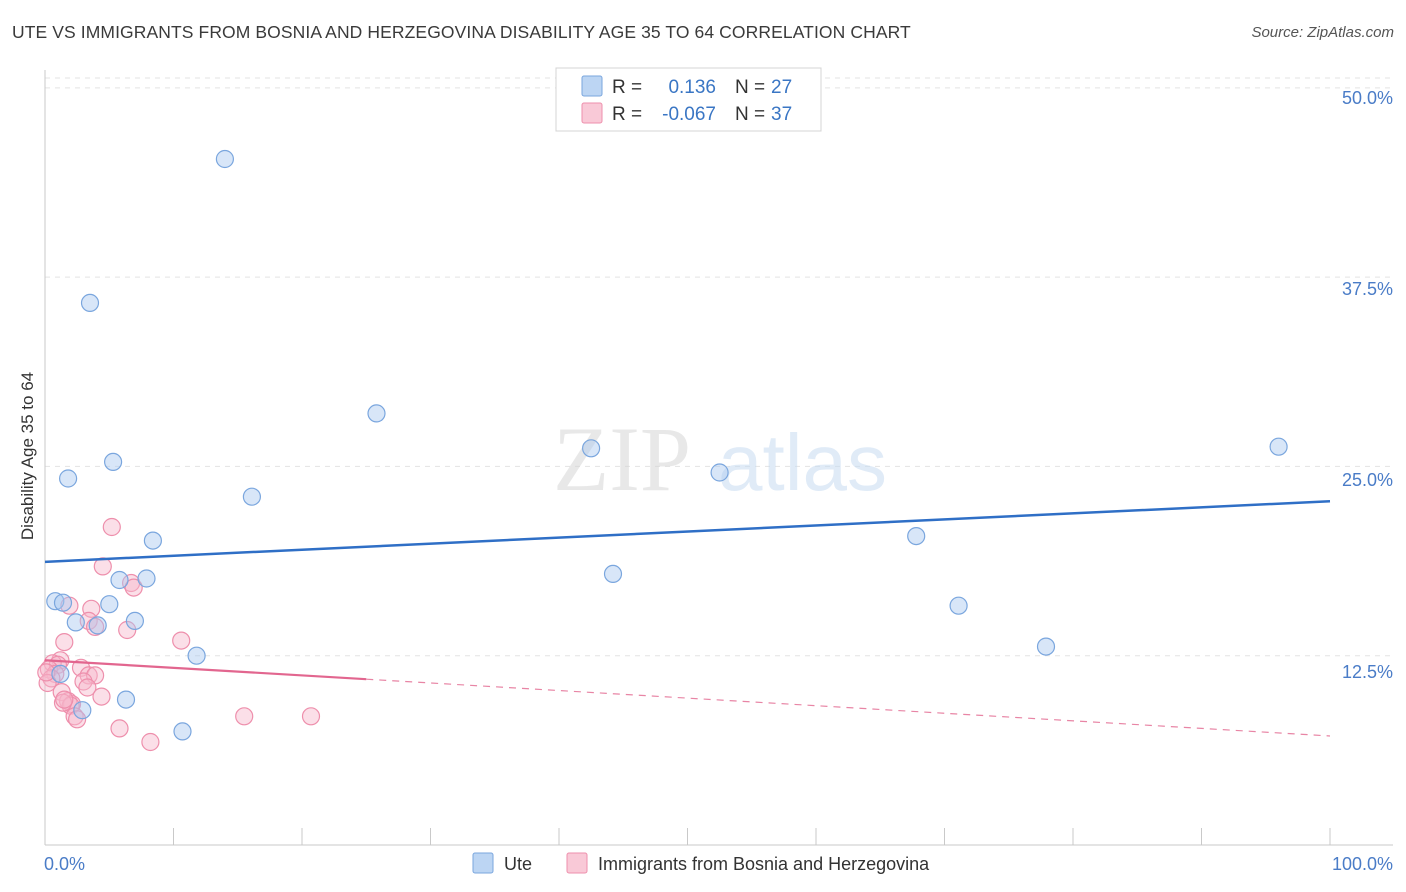  I want to click on x-ticks, so click(687, 836).